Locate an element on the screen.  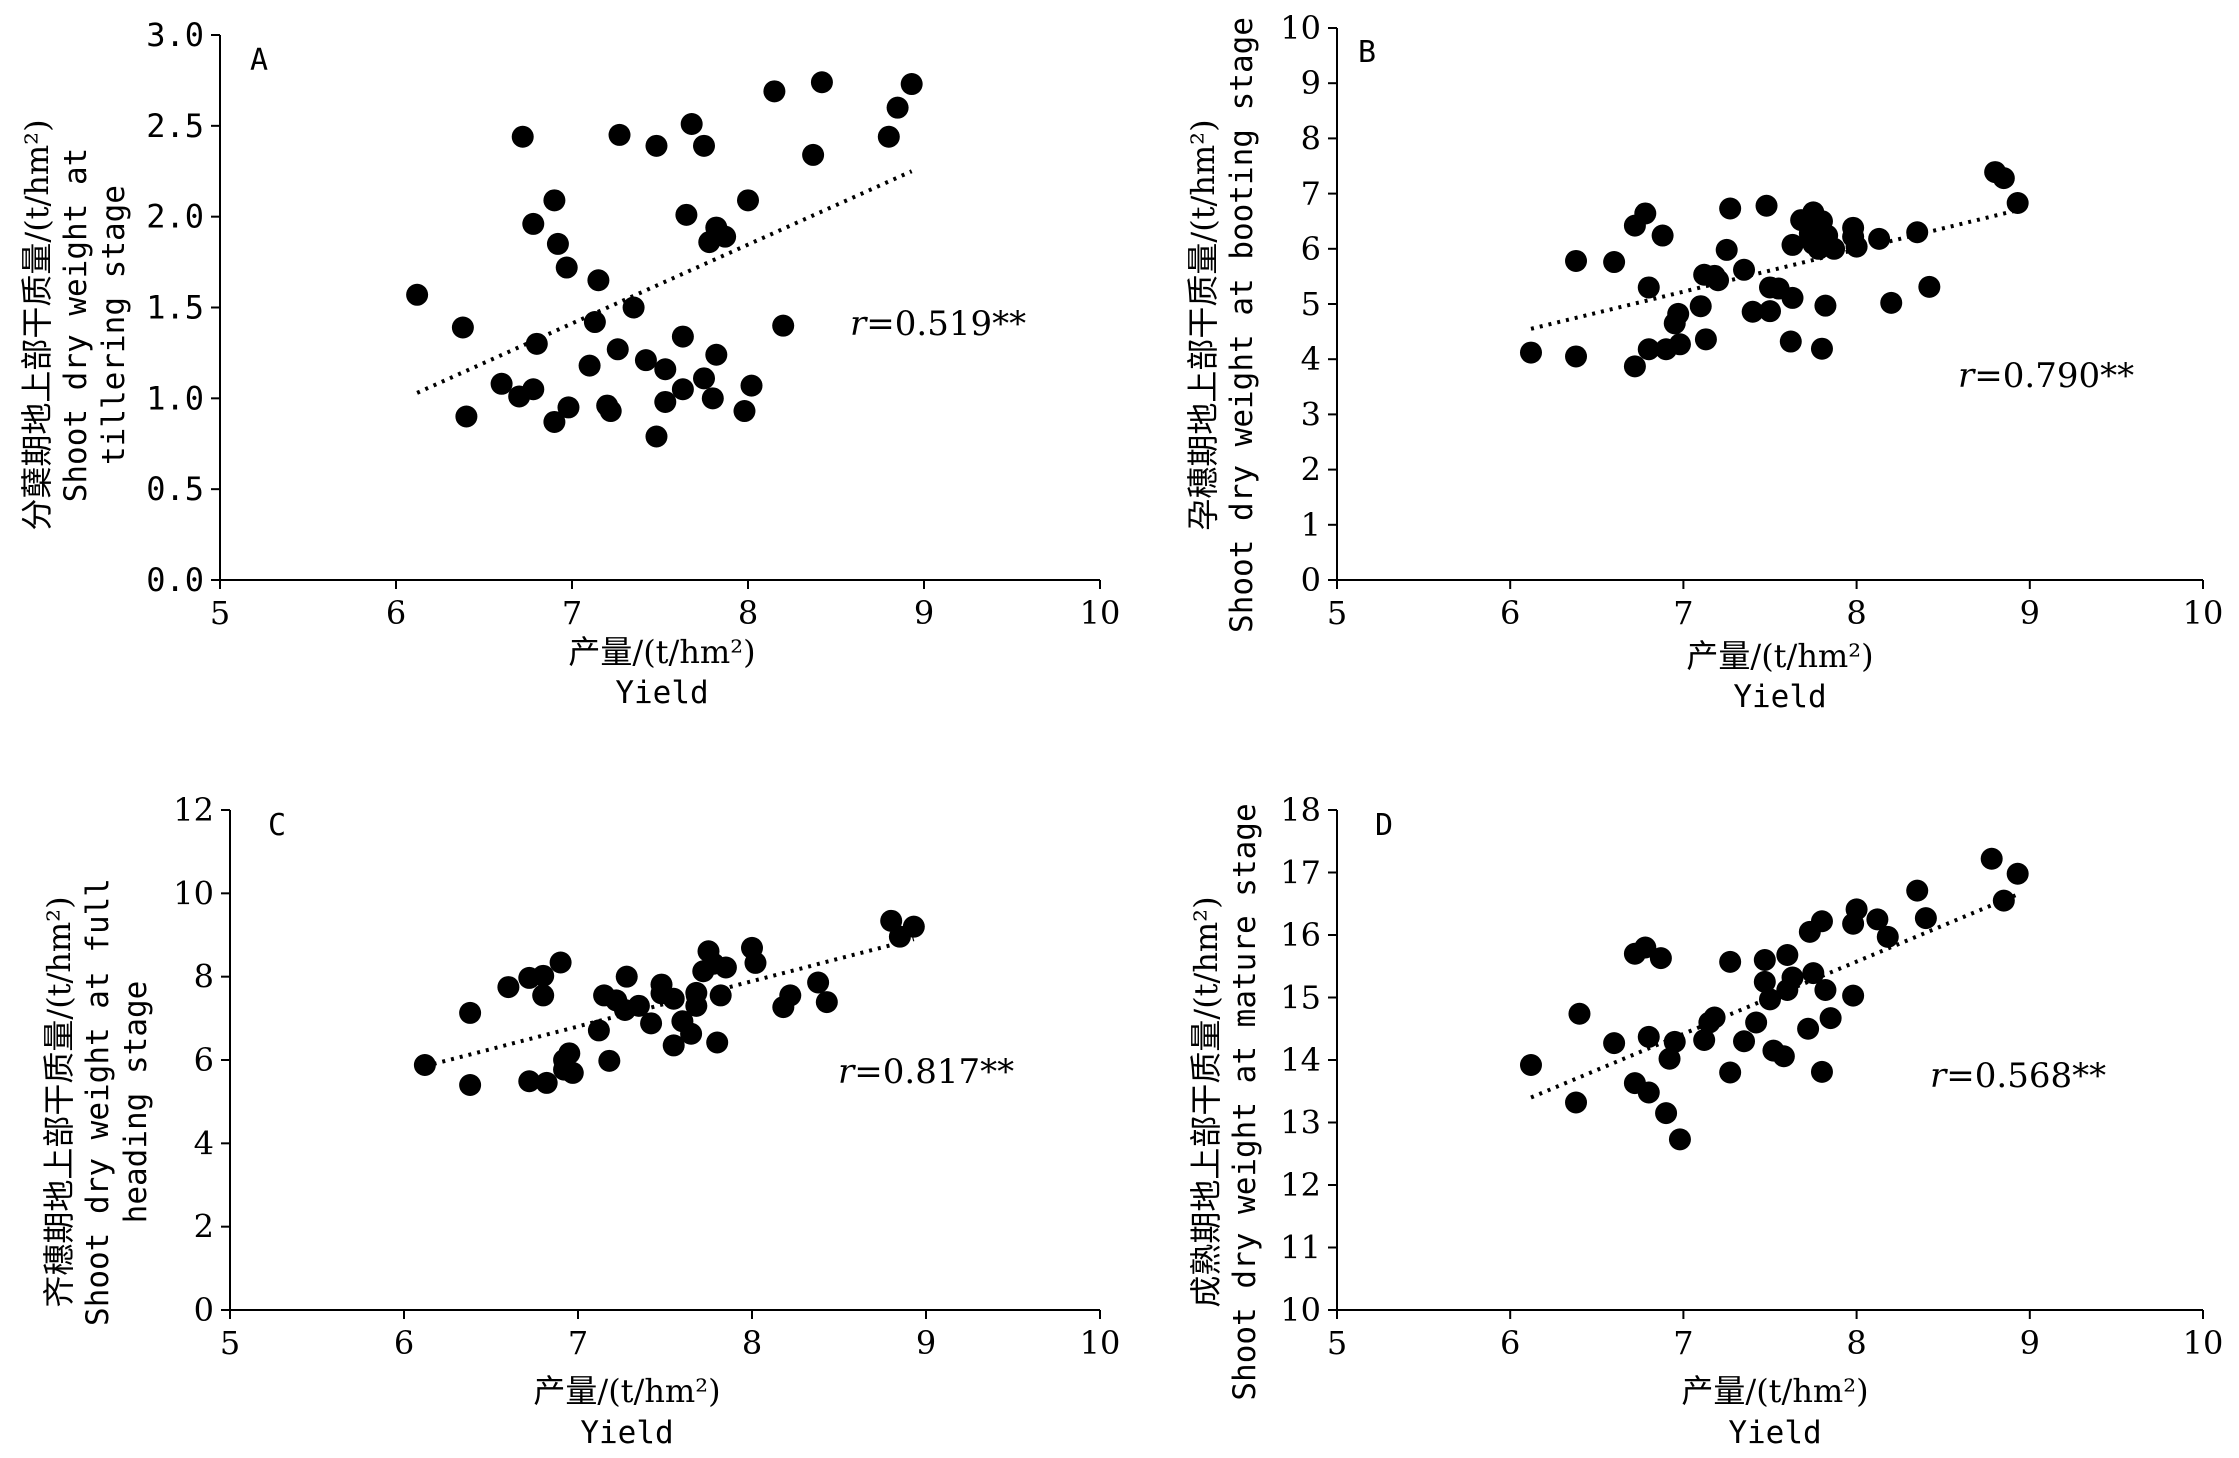
r-value-b: r=0.790** is located at coordinates (2046, 376).